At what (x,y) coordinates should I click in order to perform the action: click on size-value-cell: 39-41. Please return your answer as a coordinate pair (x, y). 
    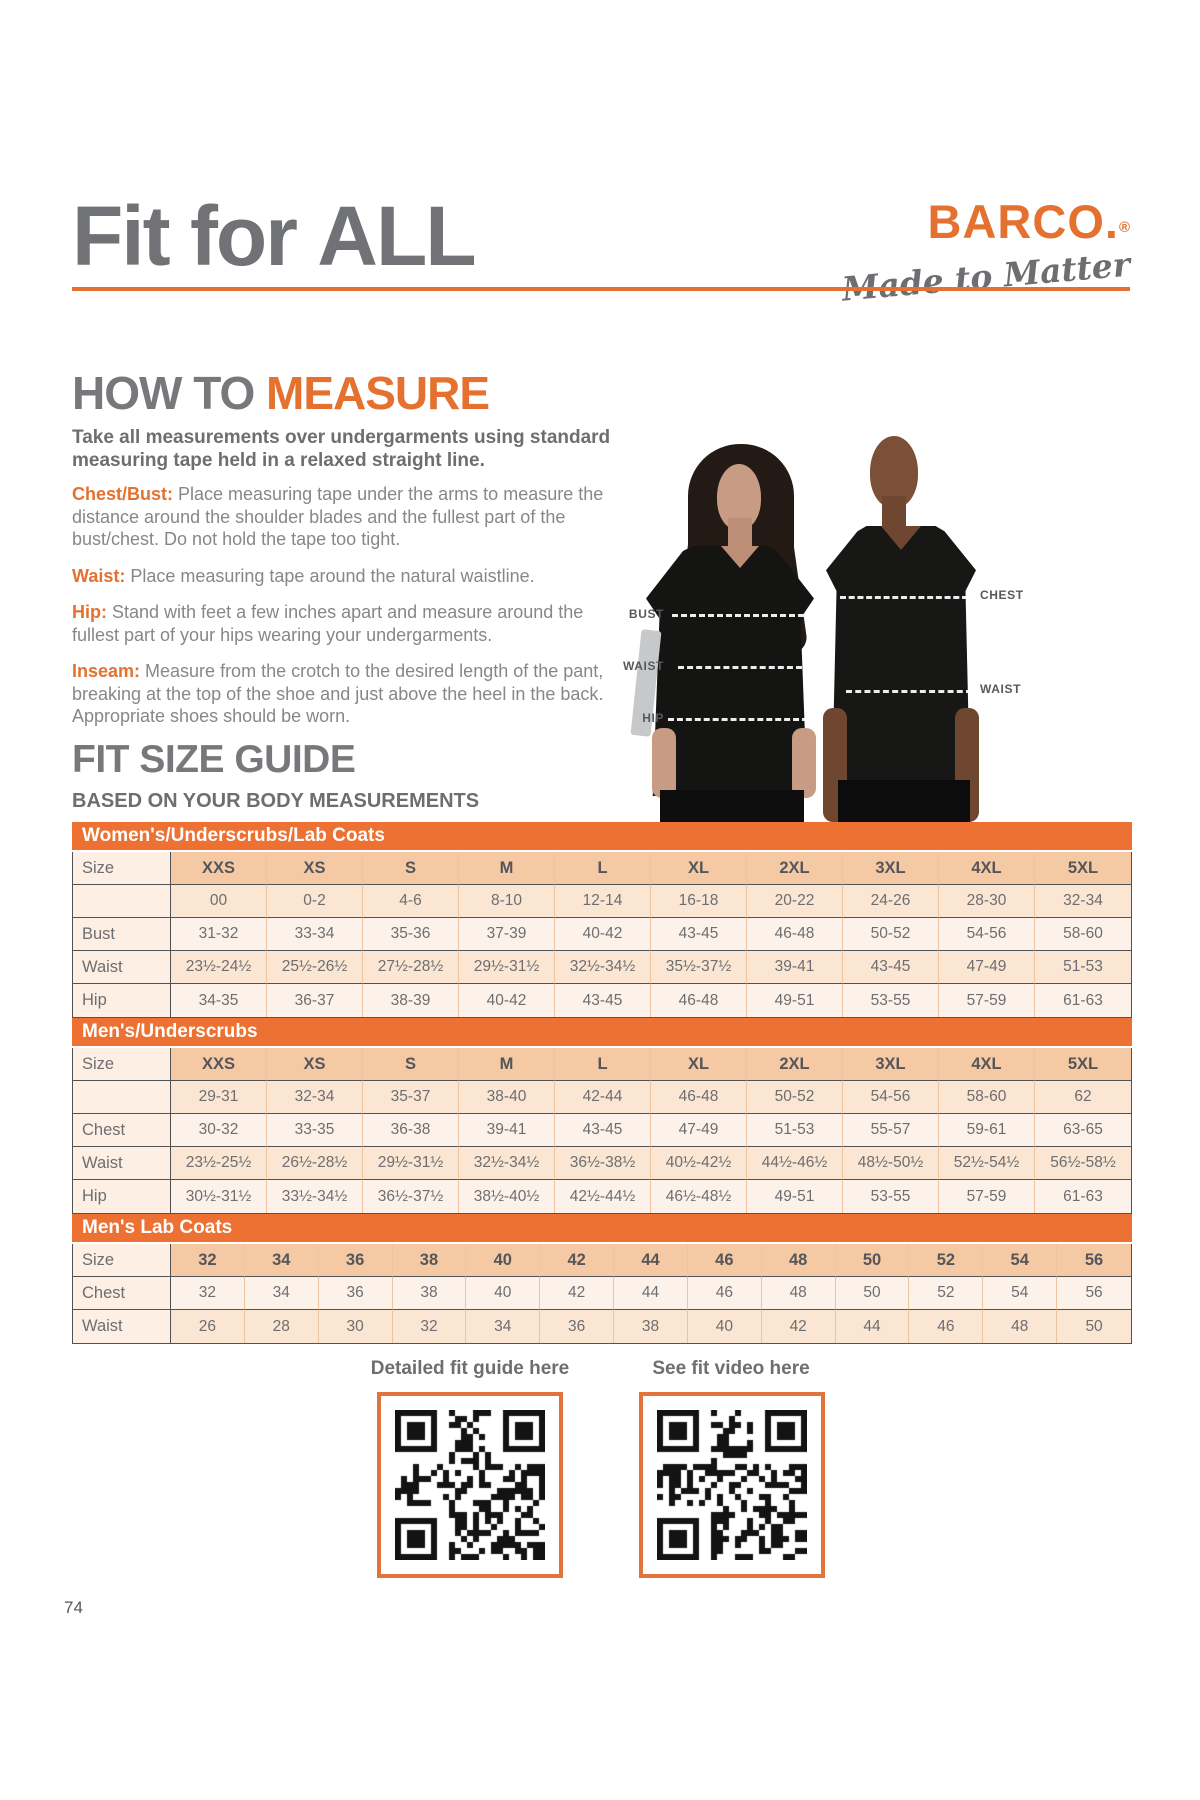
    Looking at the image, I should click on (507, 1130).